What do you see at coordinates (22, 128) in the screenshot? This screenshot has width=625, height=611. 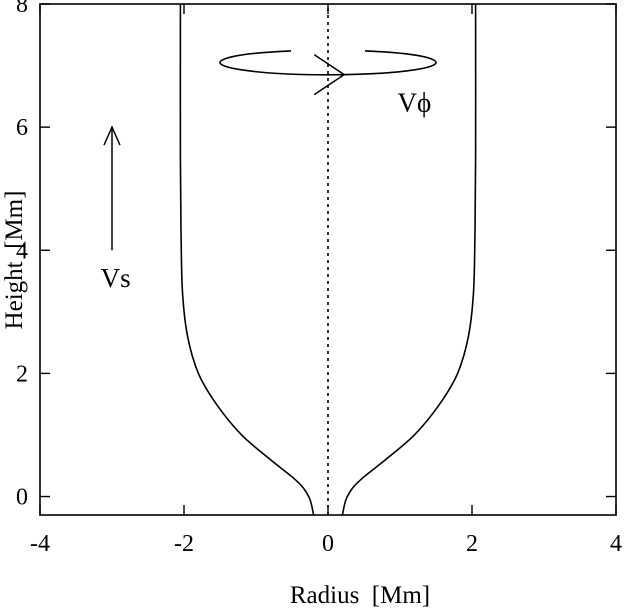 I see `y-tick-label: 6` at bounding box center [22, 128].